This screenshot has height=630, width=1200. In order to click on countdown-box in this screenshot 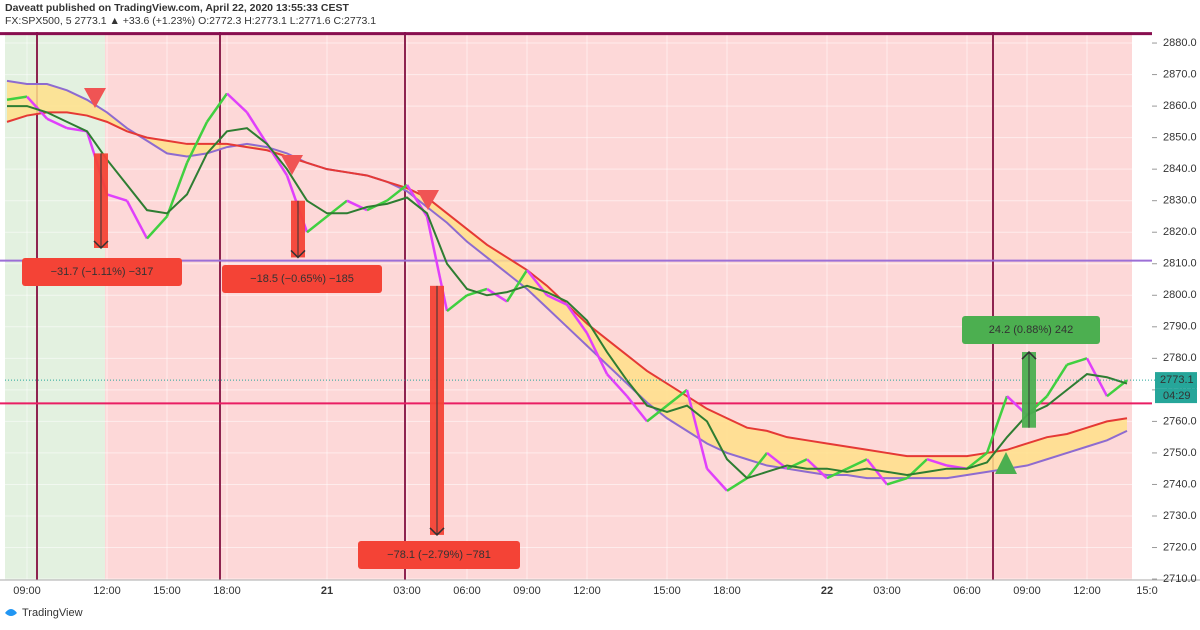, I will do `click(1176, 396)`.